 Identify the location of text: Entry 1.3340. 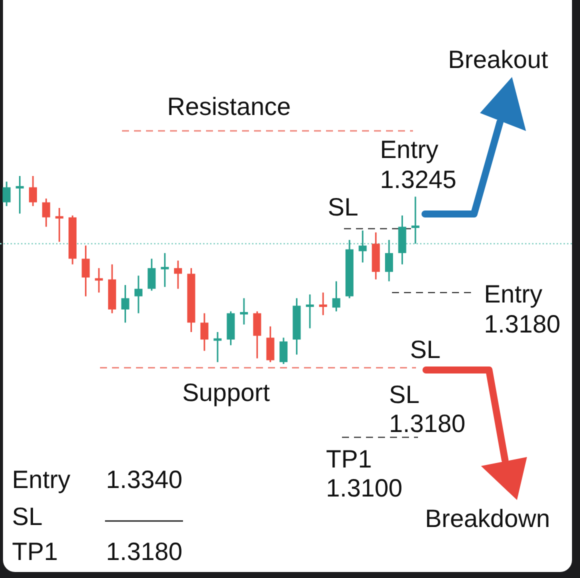
(97, 480).